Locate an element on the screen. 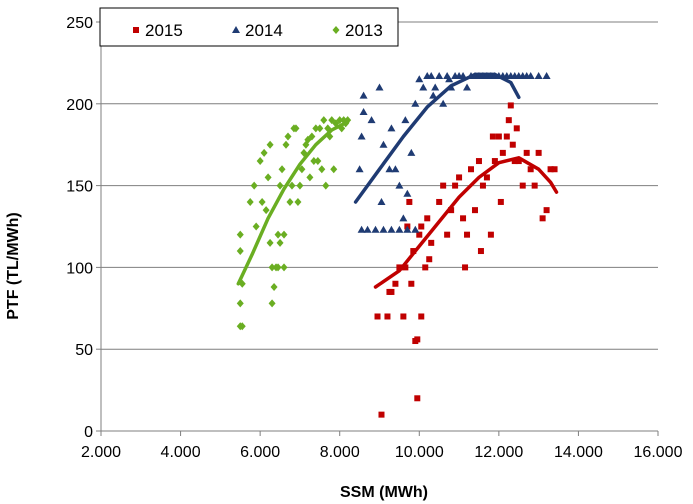  series-2013 is located at coordinates (294, 223).